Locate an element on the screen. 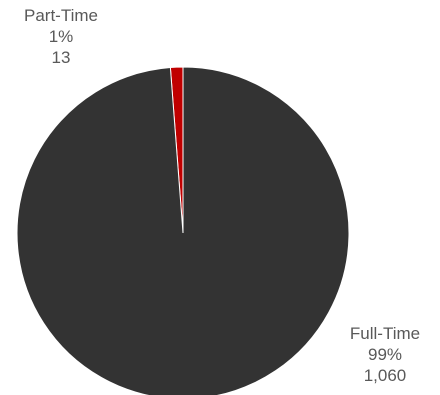 The height and width of the screenshot is (395, 440). slice-name-part-time: Part-Time is located at coordinates (61, 15).